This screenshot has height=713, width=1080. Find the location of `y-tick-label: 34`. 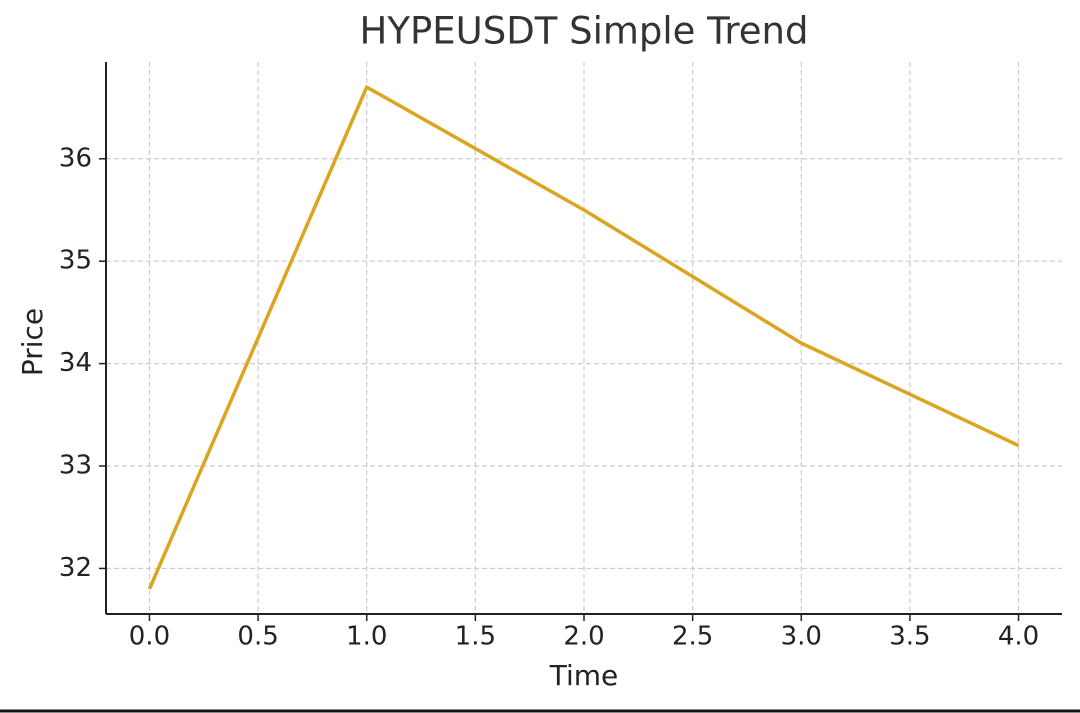

y-tick-label: 34 is located at coordinates (75, 363).